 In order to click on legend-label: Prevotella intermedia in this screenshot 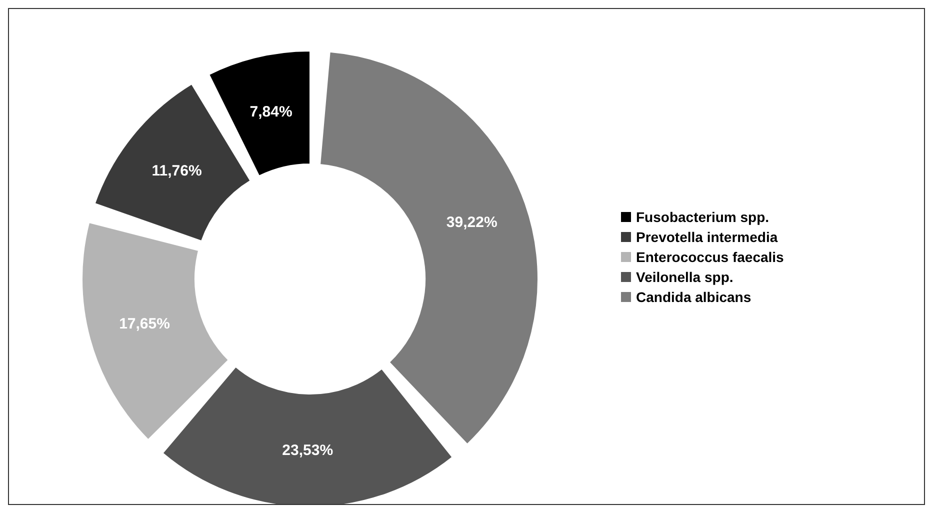, I will do `click(707, 237)`.